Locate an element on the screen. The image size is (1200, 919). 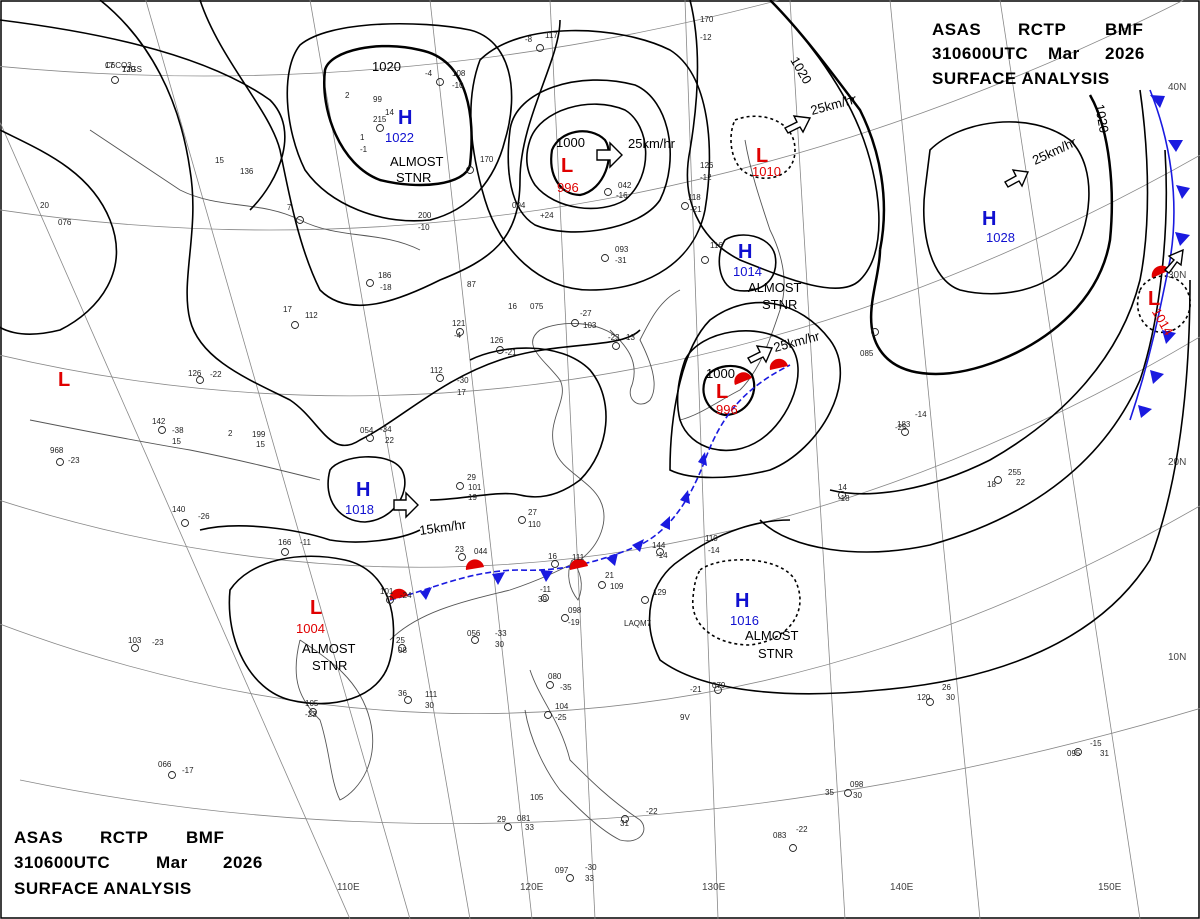
station-obs-value: -19 is located at coordinates (574, 622).